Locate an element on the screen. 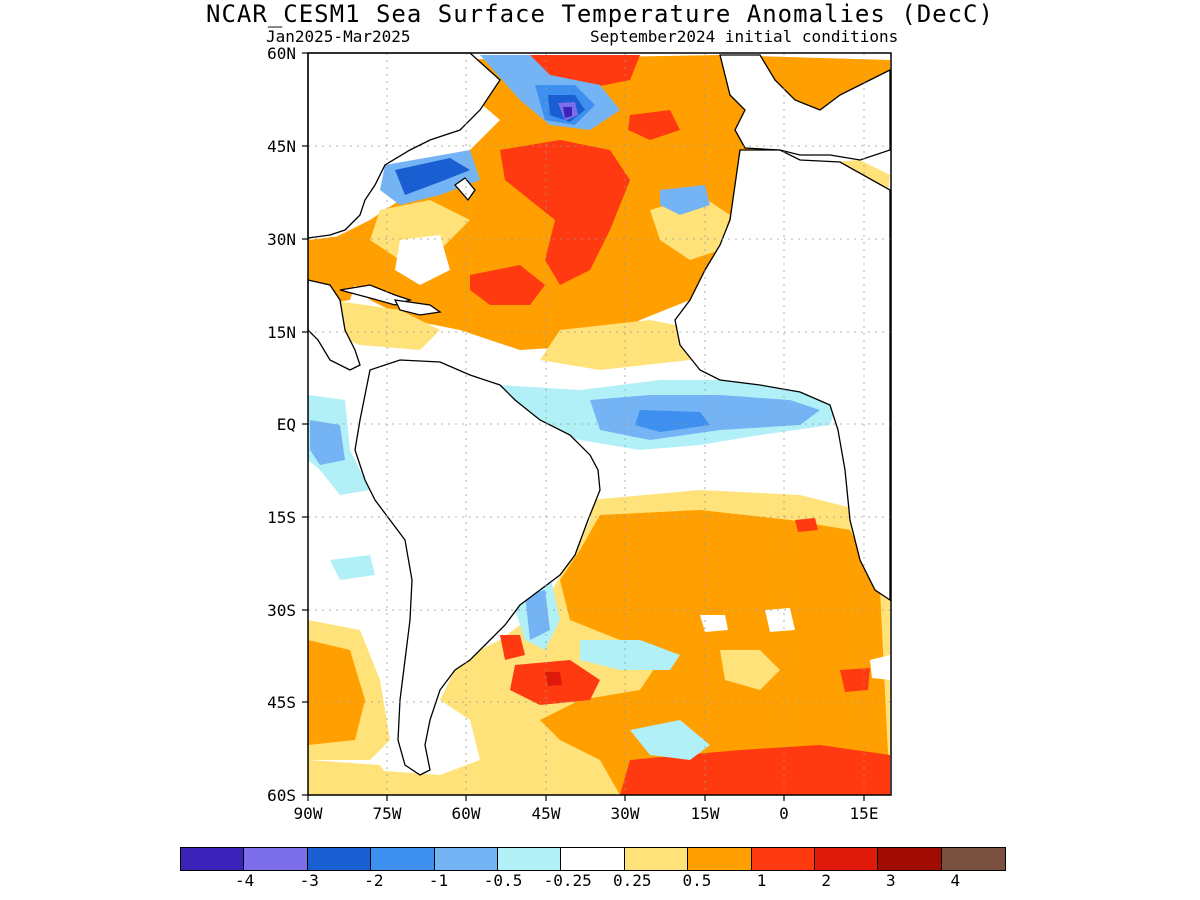 The width and height of the screenshot is (1200, 900). north-america-land is located at coordinates (404, 145).